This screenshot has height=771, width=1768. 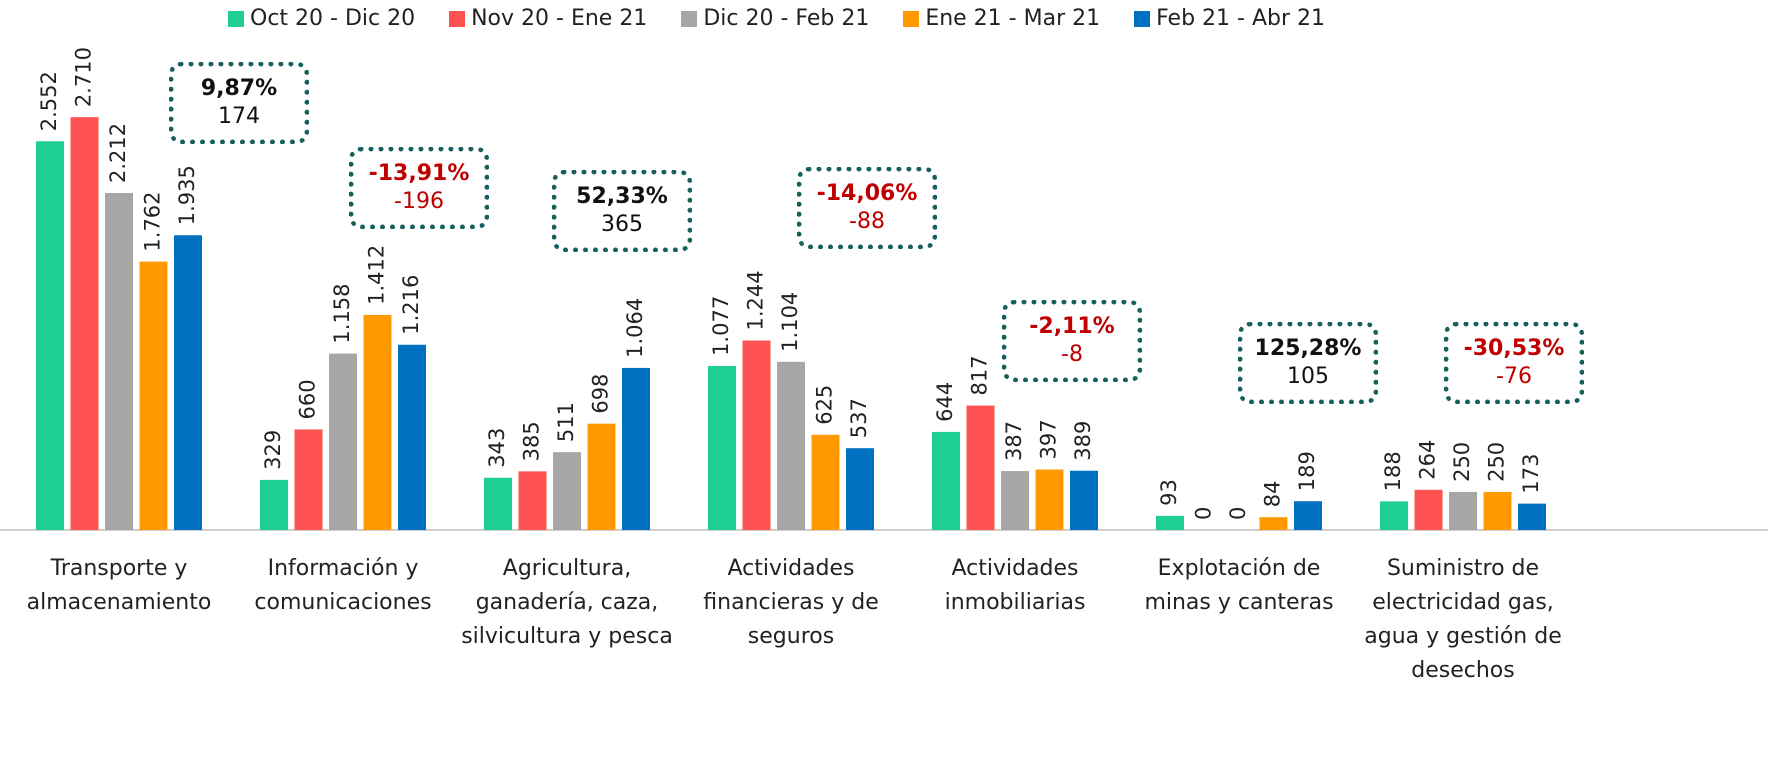 What do you see at coordinates (566, 422) in the screenshot?
I see `value-label: 511` at bounding box center [566, 422].